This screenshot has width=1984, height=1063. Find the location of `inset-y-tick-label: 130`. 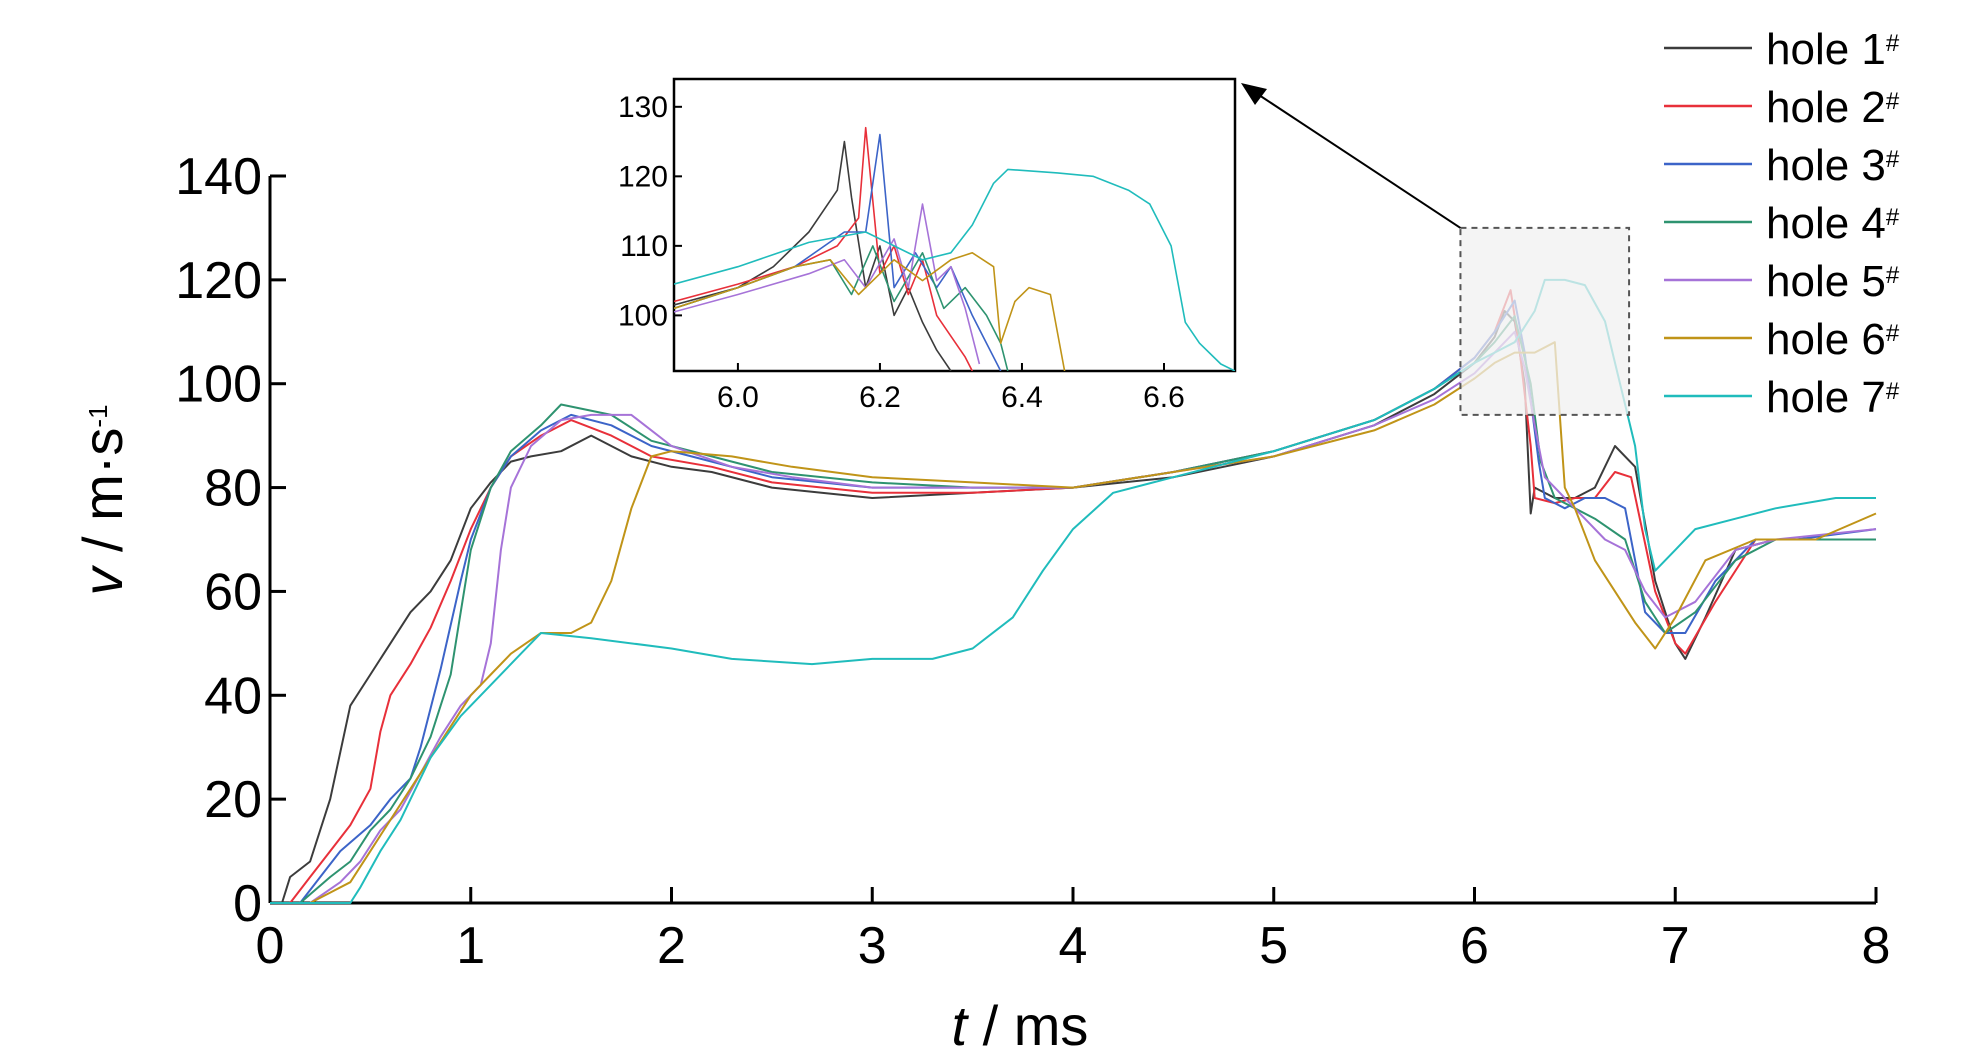

inset-y-tick-label: 130 is located at coordinates (643, 107).